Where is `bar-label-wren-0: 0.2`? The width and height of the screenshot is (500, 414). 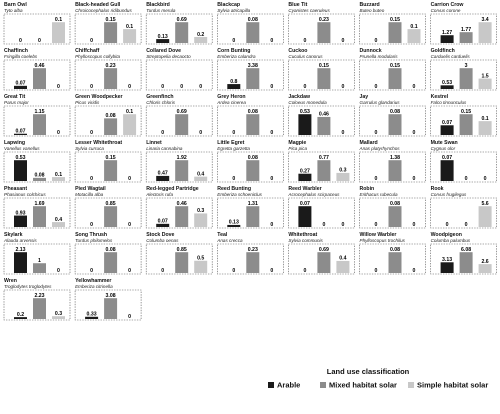 bar-label-wren-0: 0.2 is located at coordinates (20, 315).